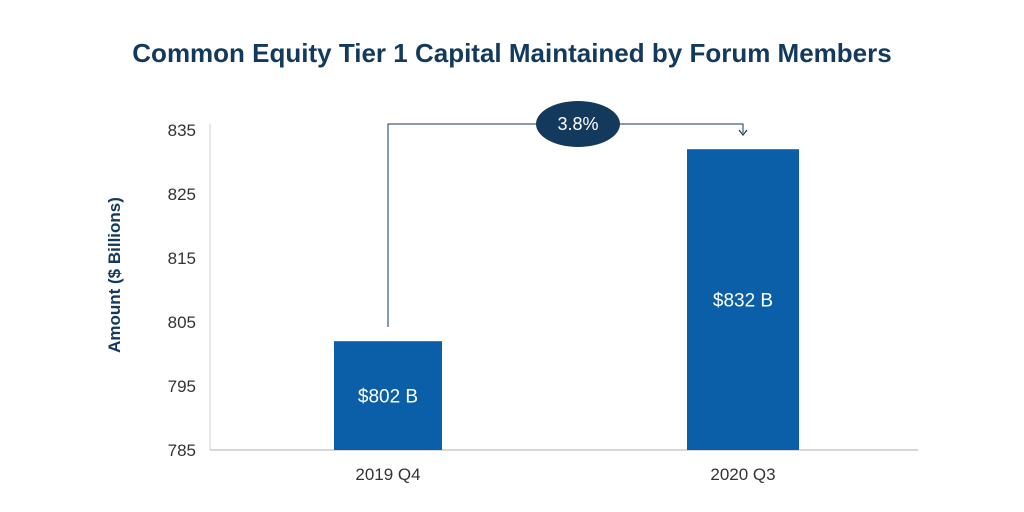 Image resolution: width=1024 pixels, height=512 pixels. Describe the element at coordinates (182, 194) in the screenshot. I see `y-tick-label: 825` at that location.